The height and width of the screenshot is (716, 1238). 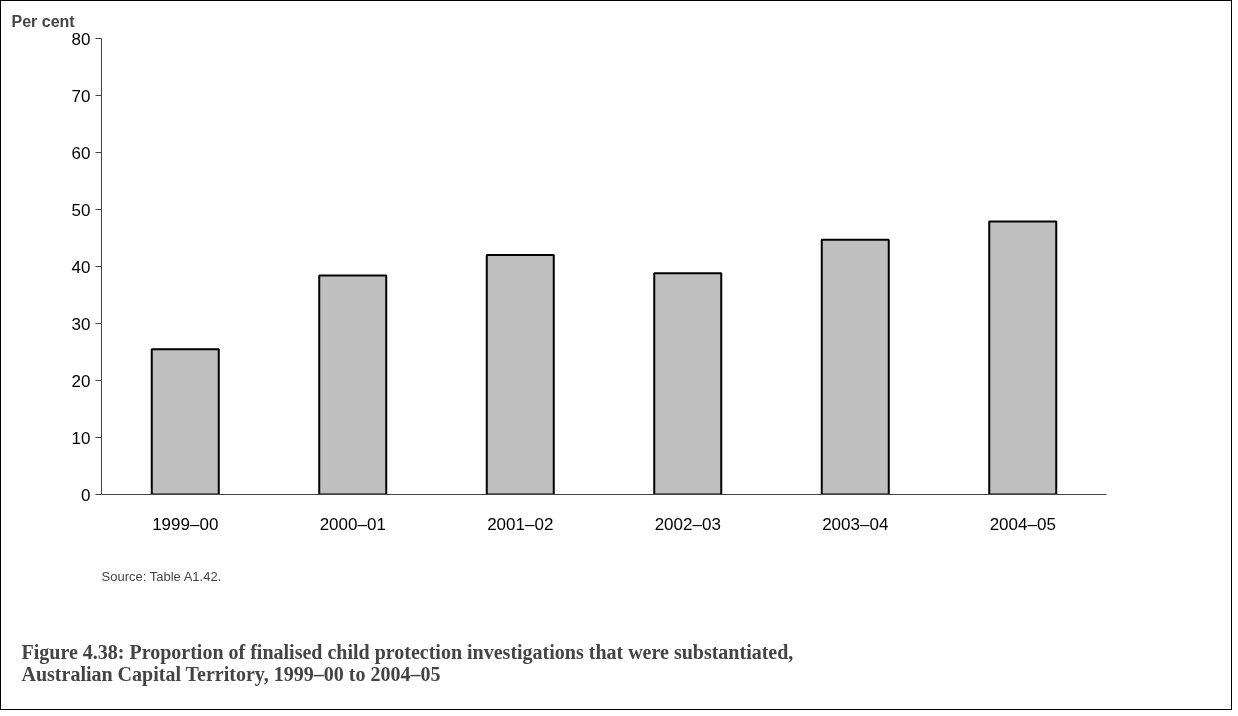 What do you see at coordinates (687, 524) in the screenshot?
I see `x-tick-label: 2002–03` at bounding box center [687, 524].